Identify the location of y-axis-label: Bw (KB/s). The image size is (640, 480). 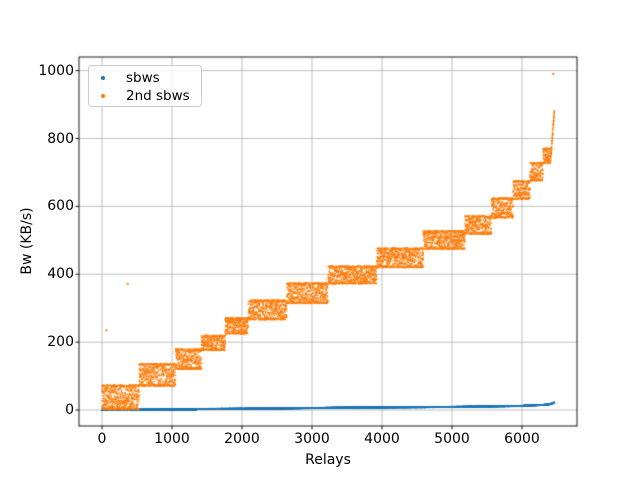
(27, 241).